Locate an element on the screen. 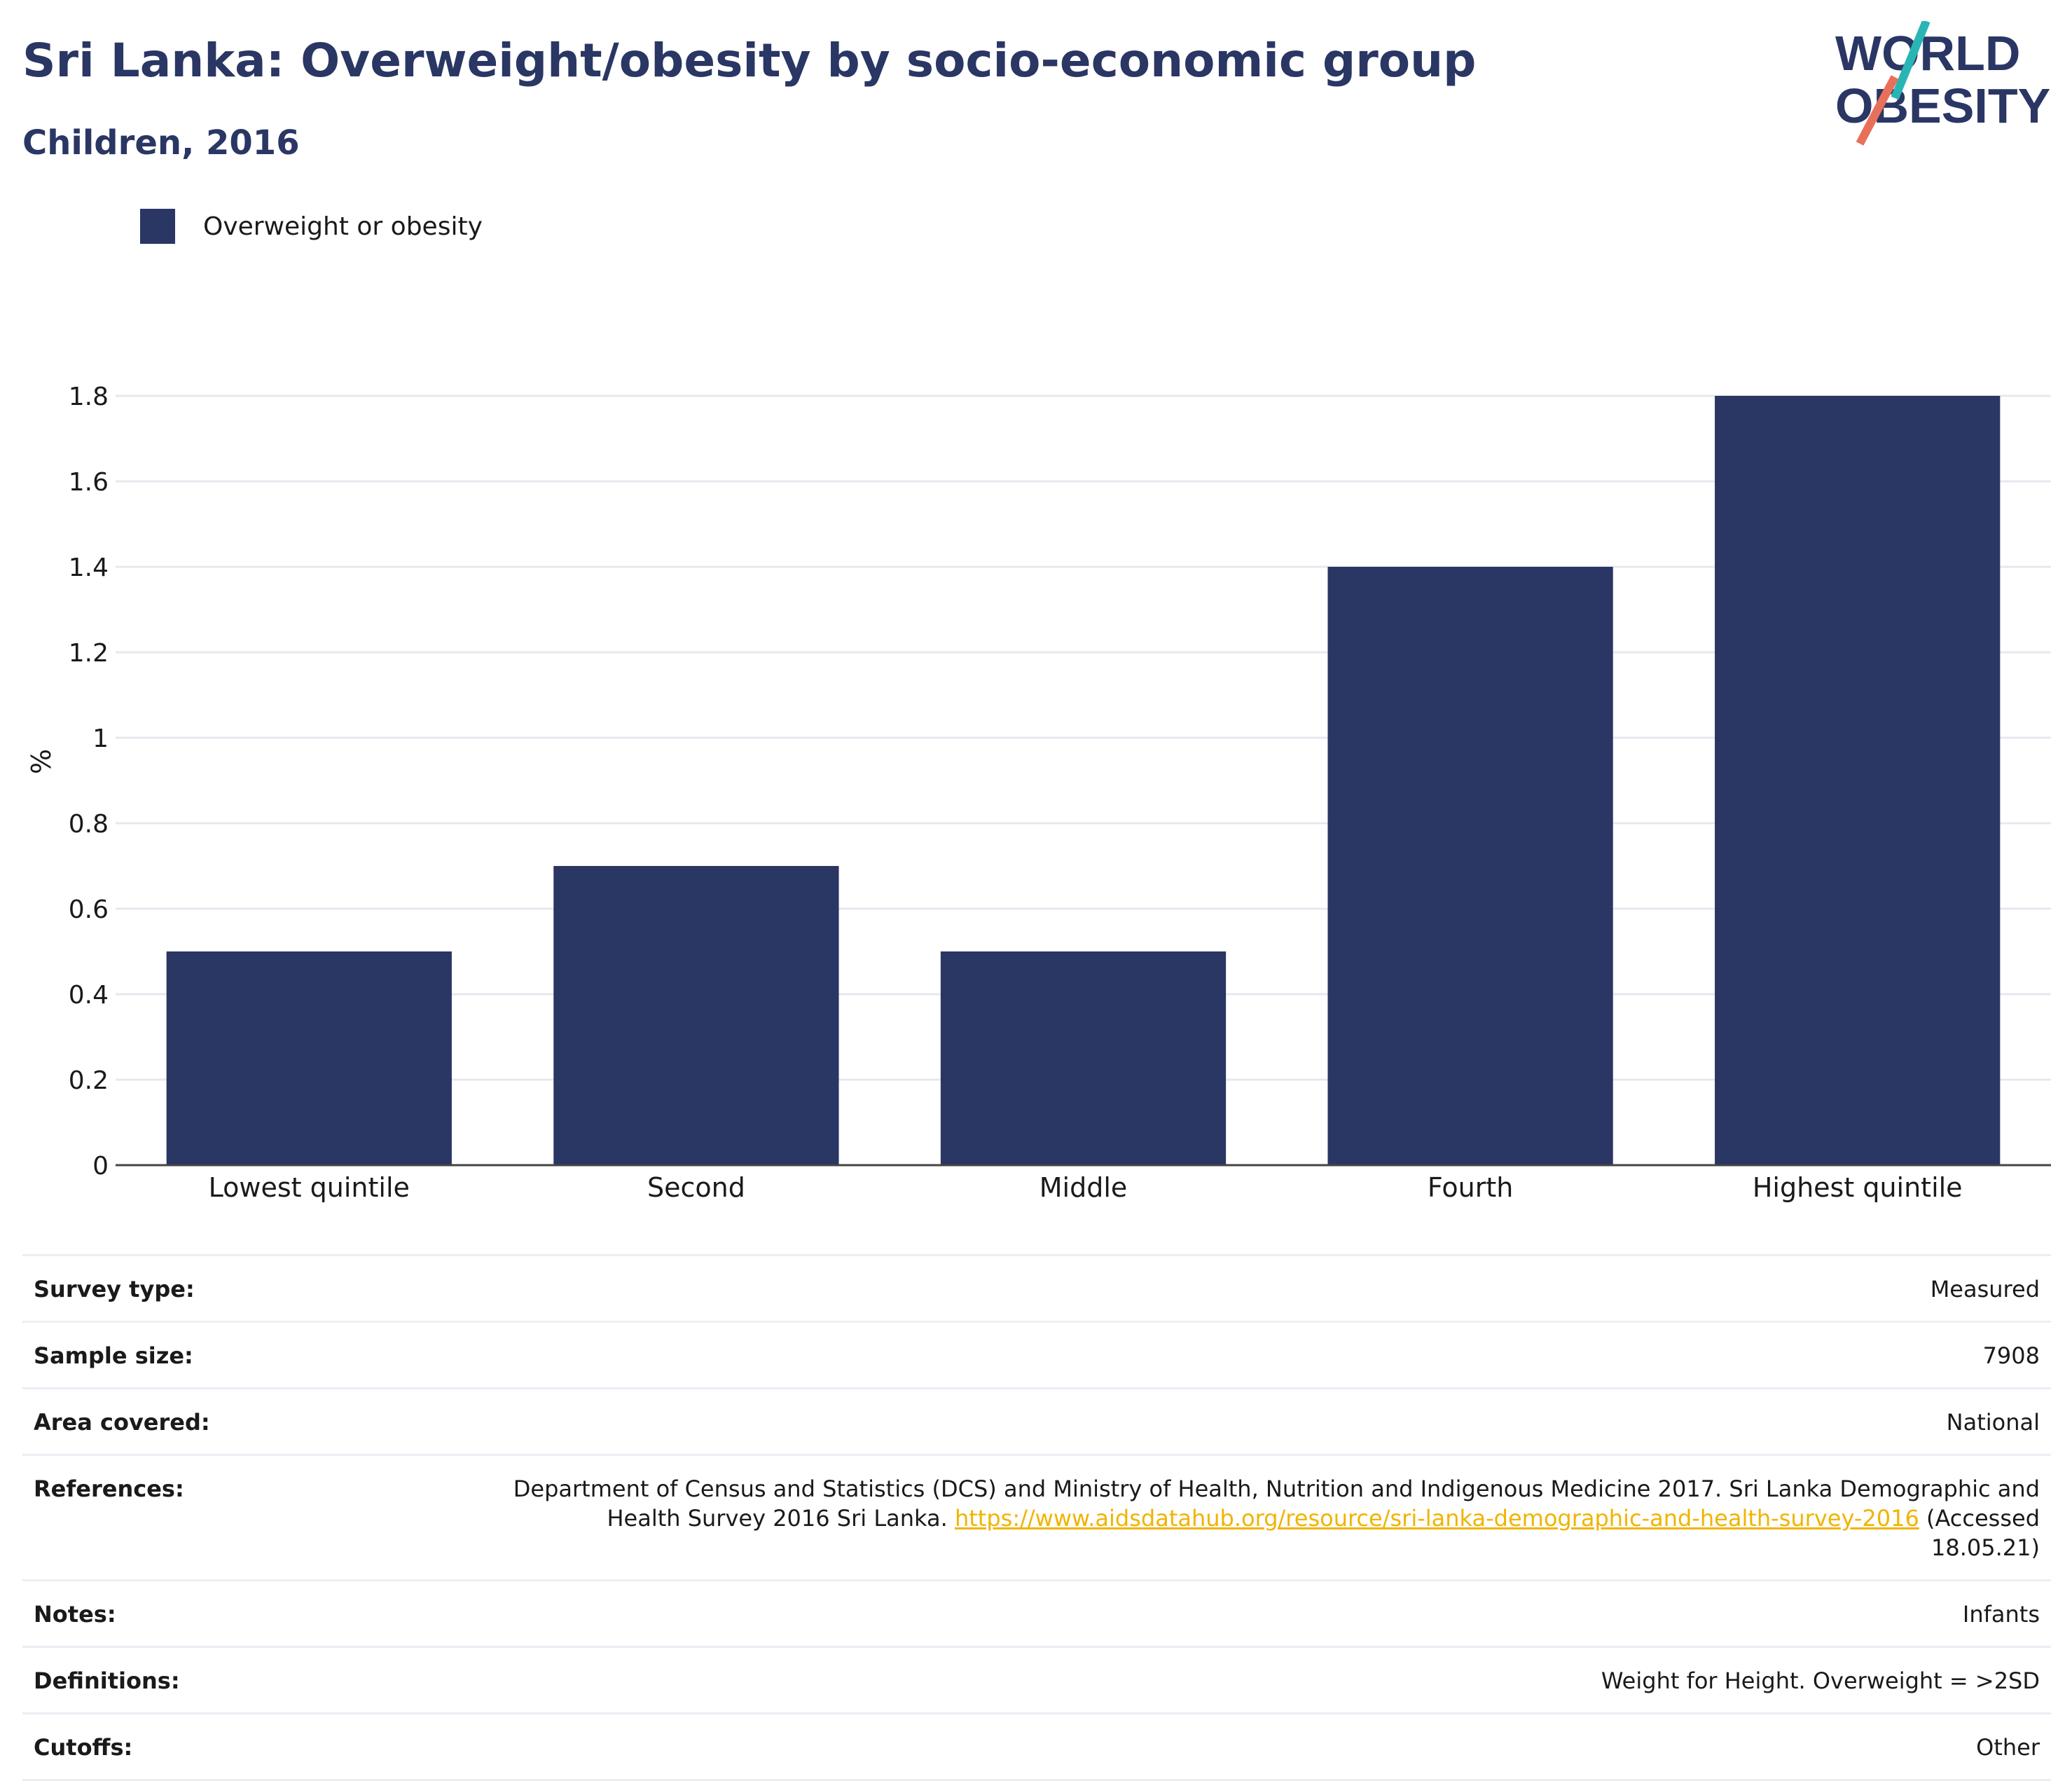 This screenshot has width=2072, height=1781. logo-line-1: WORLD is located at coordinates (1928, 53).